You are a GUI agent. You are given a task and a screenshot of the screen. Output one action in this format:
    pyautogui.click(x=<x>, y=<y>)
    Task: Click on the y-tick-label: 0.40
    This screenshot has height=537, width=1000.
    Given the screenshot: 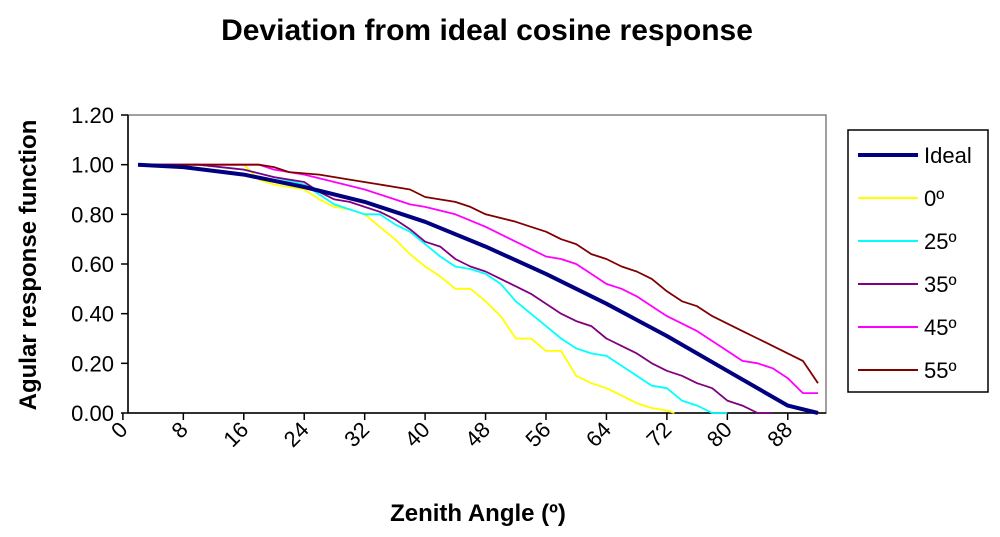 What is the action you would take?
    pyautogui.click(x=92, y=314)
    